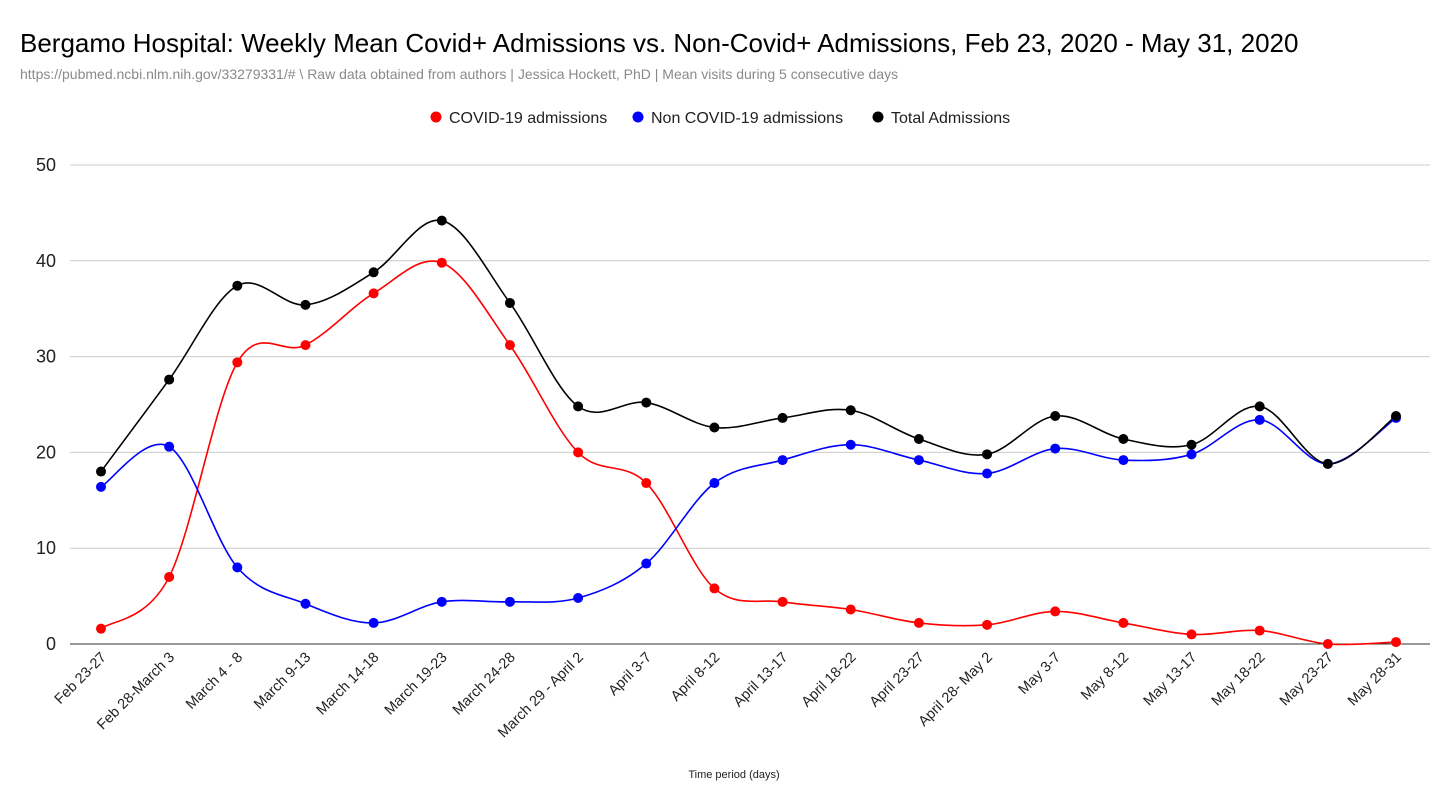 This screenshot has height=798, width=1456. Describe the element at coordinates (747, 118) in the screenshot. I see `legend-label: Non COVID-19 admissions` at that location.